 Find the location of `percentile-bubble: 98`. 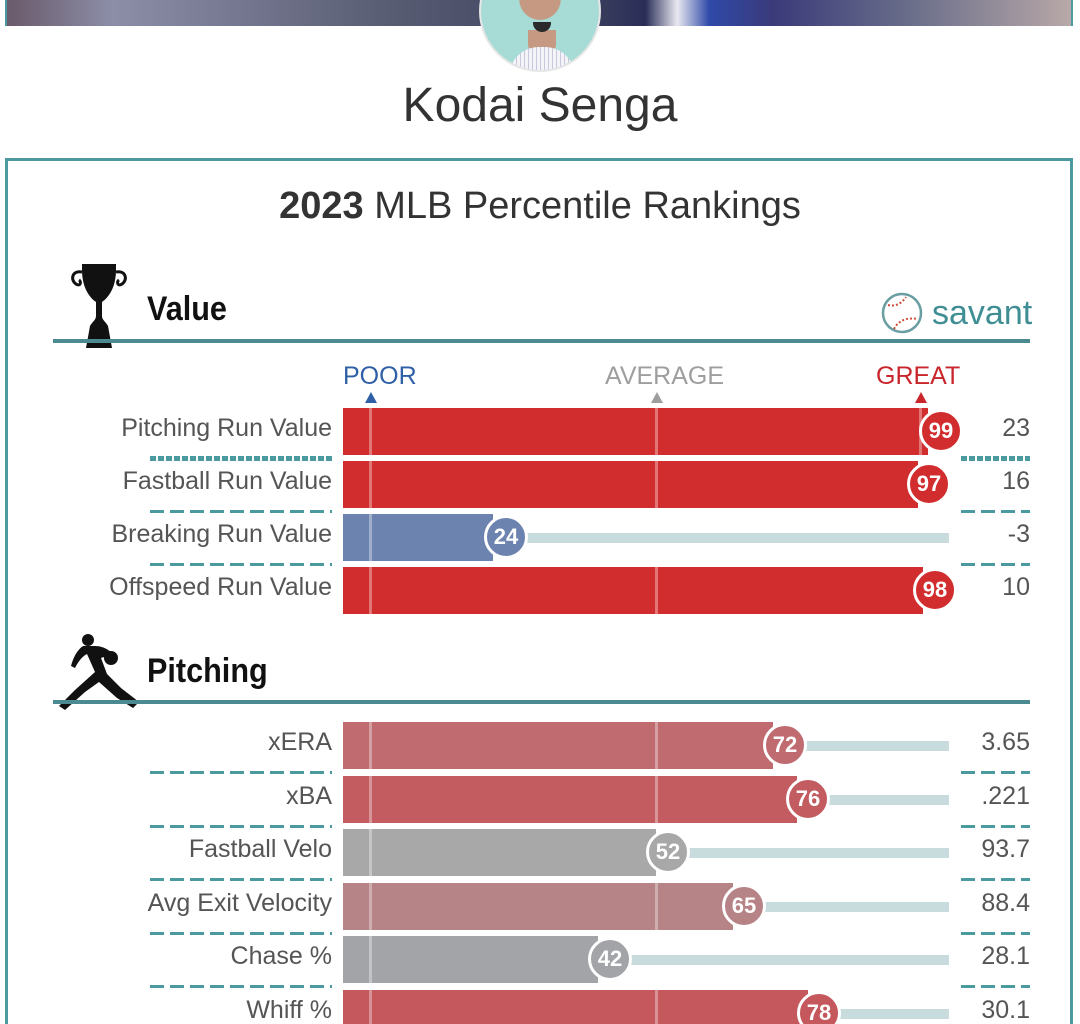

percentile-bubble: 98 is located at coordinates (935, 590).